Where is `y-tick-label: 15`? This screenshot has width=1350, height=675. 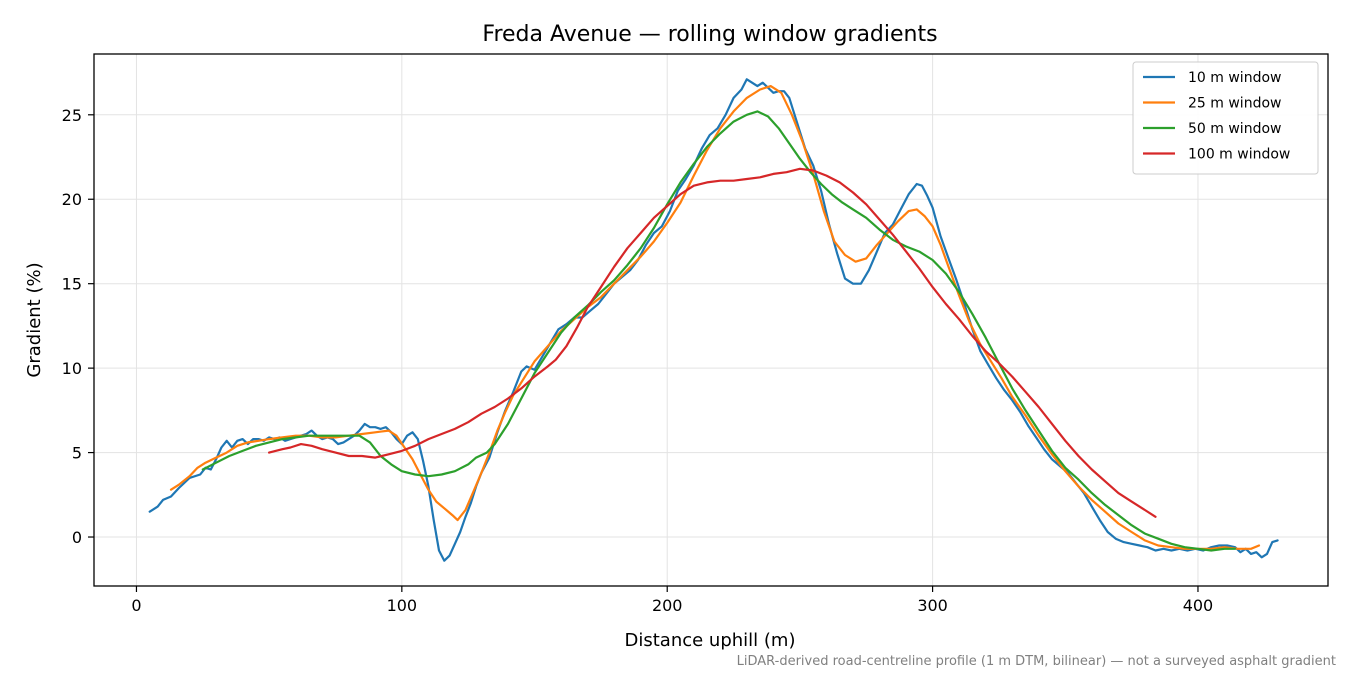
y-tick-label: 15 is located at coordinates (72, 284).